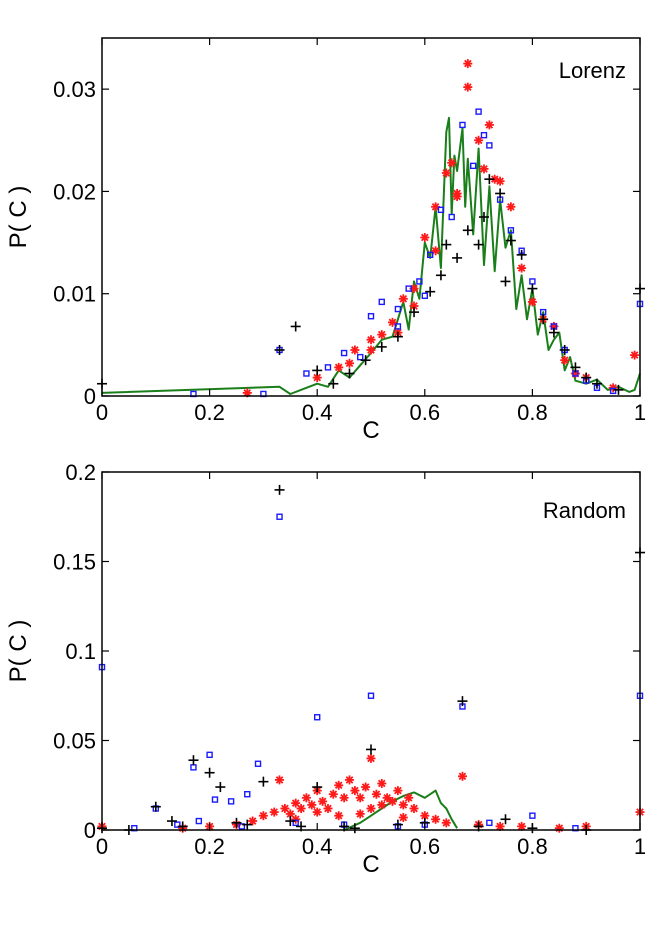 This screenshot has height=936, width=654. I want to click on random-green-line, so click(400, 810).